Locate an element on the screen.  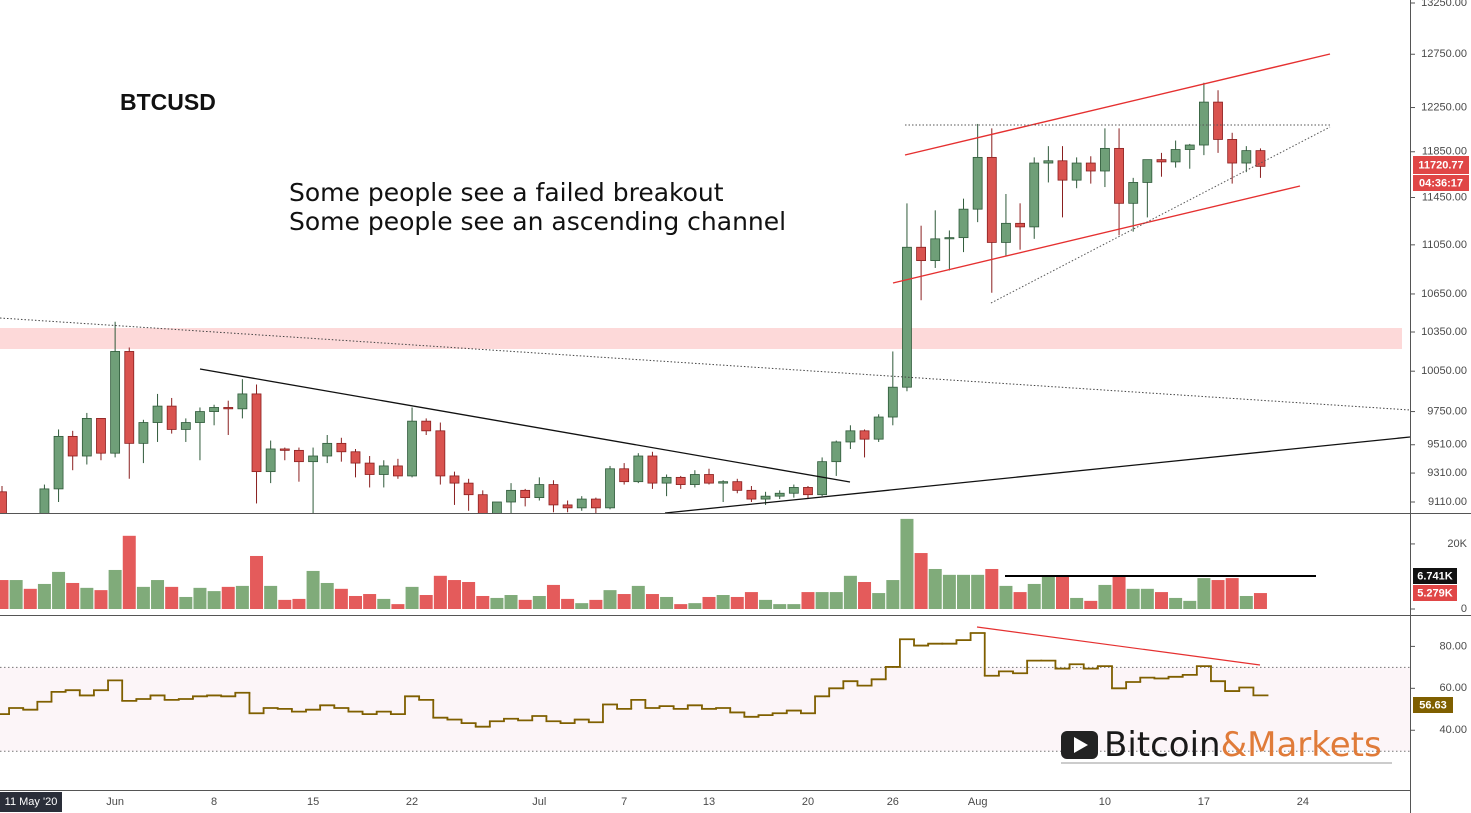
dotted-trendline is located at coordinates (705, 364).